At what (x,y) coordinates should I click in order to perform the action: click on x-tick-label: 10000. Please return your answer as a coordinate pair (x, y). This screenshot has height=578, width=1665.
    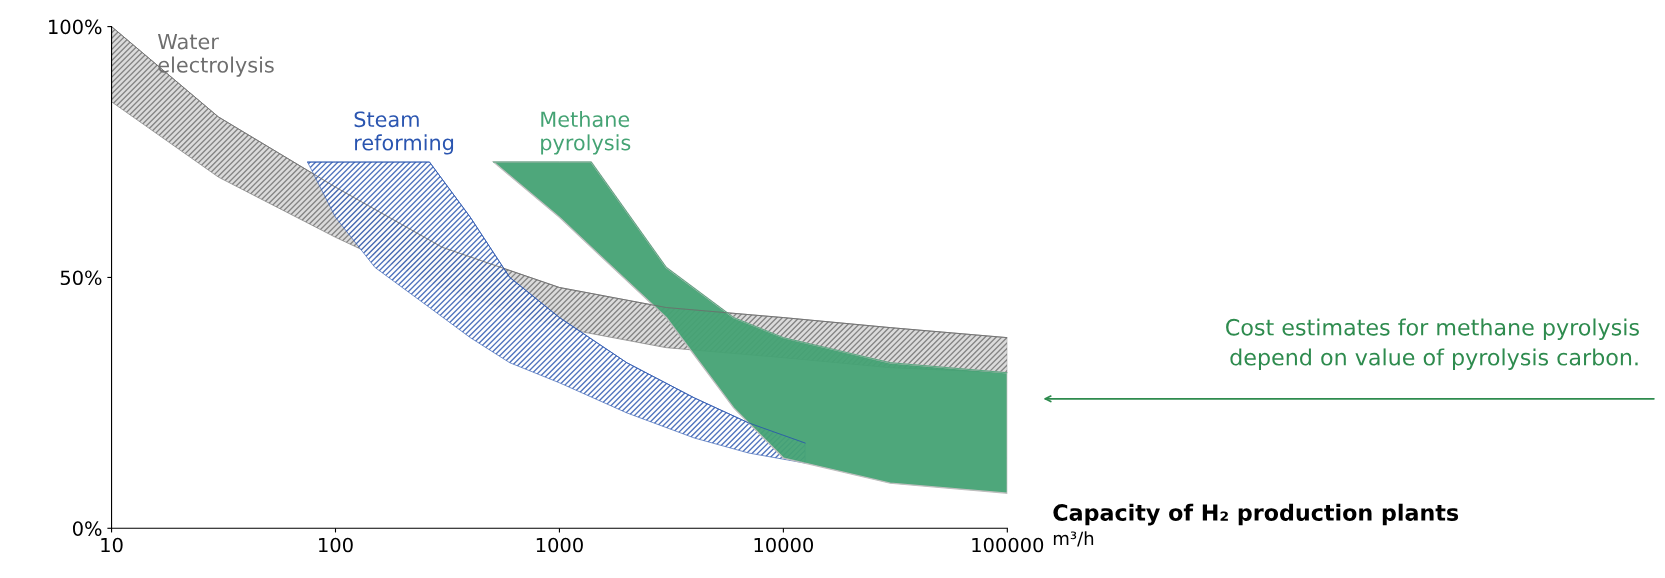
    Looking at the image, I should click on (784, 545).